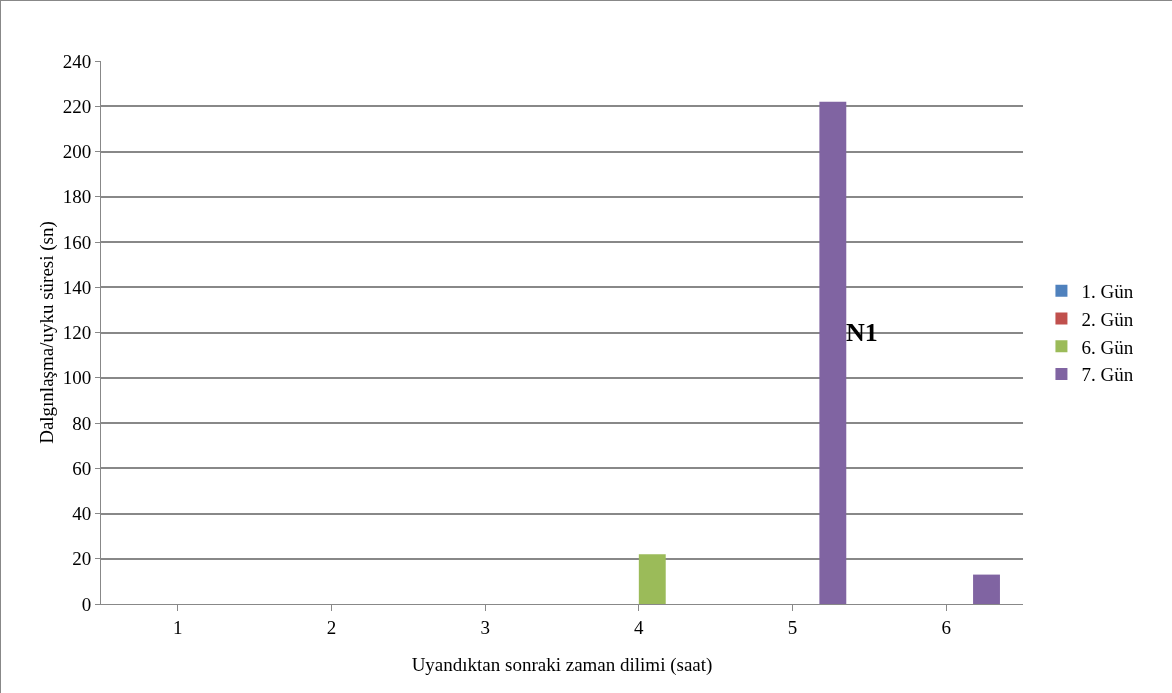  I want to click on x-tick-label: 1, so click(178, 627).